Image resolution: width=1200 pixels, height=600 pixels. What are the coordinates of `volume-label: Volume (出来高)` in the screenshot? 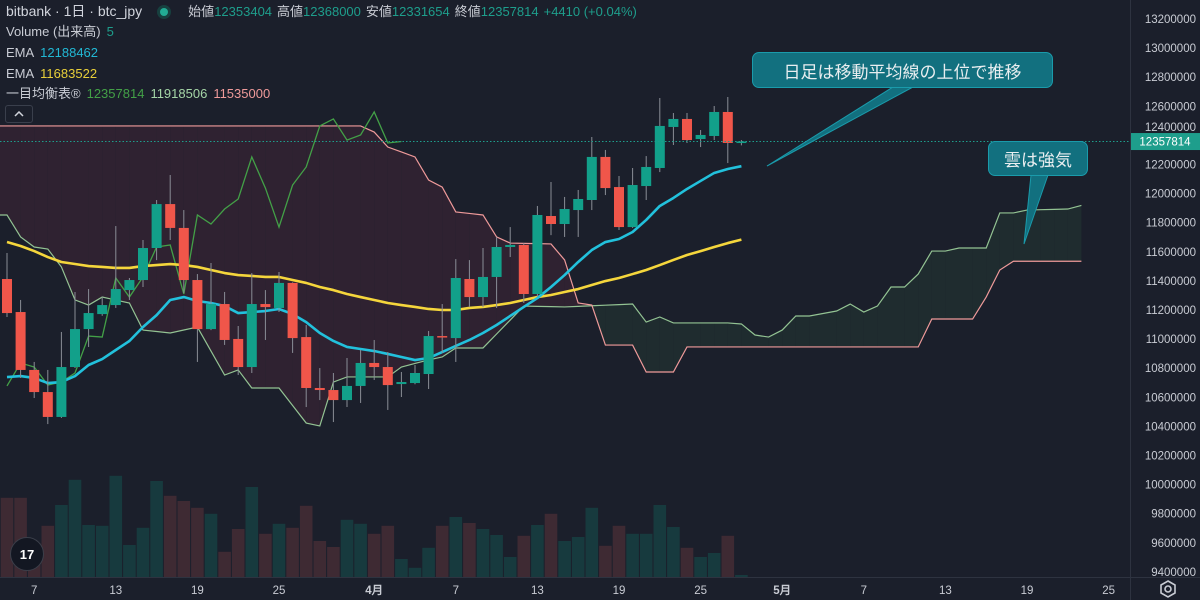 It's located at (53, 31).